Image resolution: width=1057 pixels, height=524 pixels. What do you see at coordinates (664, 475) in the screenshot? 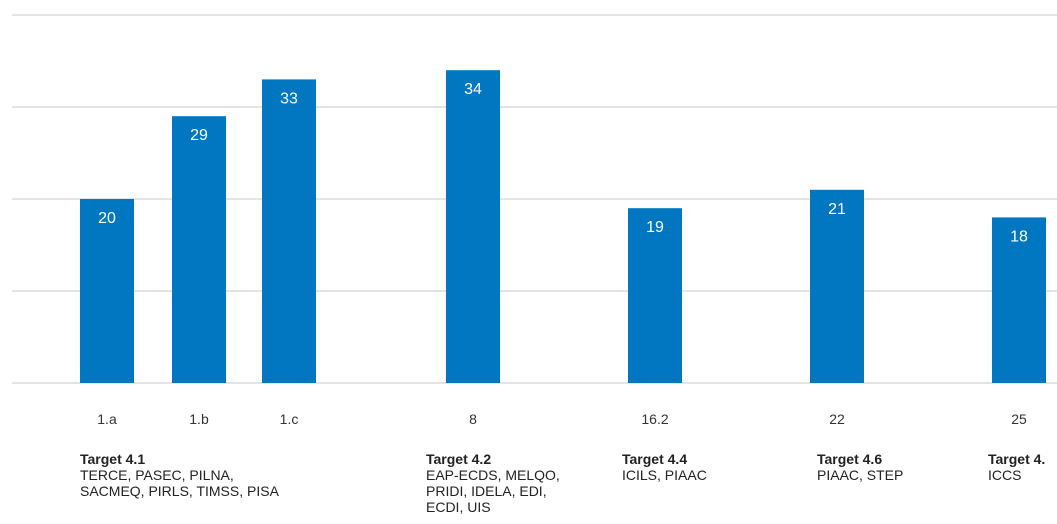
I see `group-description: ICILS, PIAAC` at bounding box center [664, 475].